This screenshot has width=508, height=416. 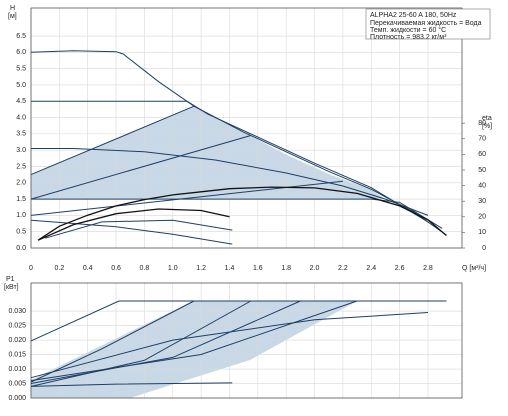 I want to click on y-tick-label: 1.5, so click(x=21, y=199).